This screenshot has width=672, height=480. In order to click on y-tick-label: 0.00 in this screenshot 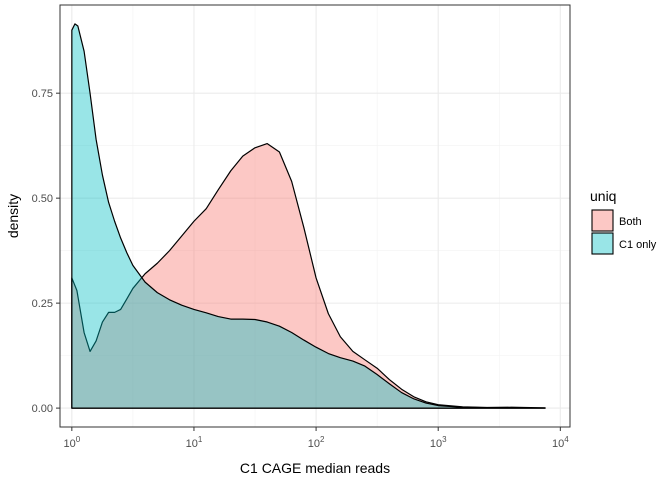, I will do `click(42, 409)`.